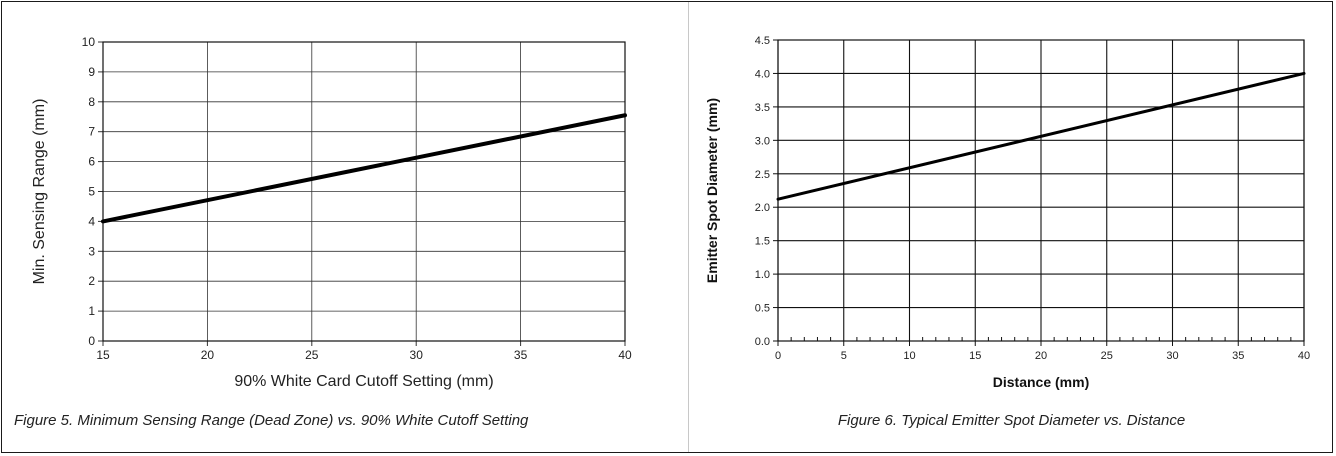 This screenshot has height=456, width=1336. What do you see at coordinates (762, 74) in the screenshot?
I see `y-tick-label: 4.0` at bounding box center [762, 74].